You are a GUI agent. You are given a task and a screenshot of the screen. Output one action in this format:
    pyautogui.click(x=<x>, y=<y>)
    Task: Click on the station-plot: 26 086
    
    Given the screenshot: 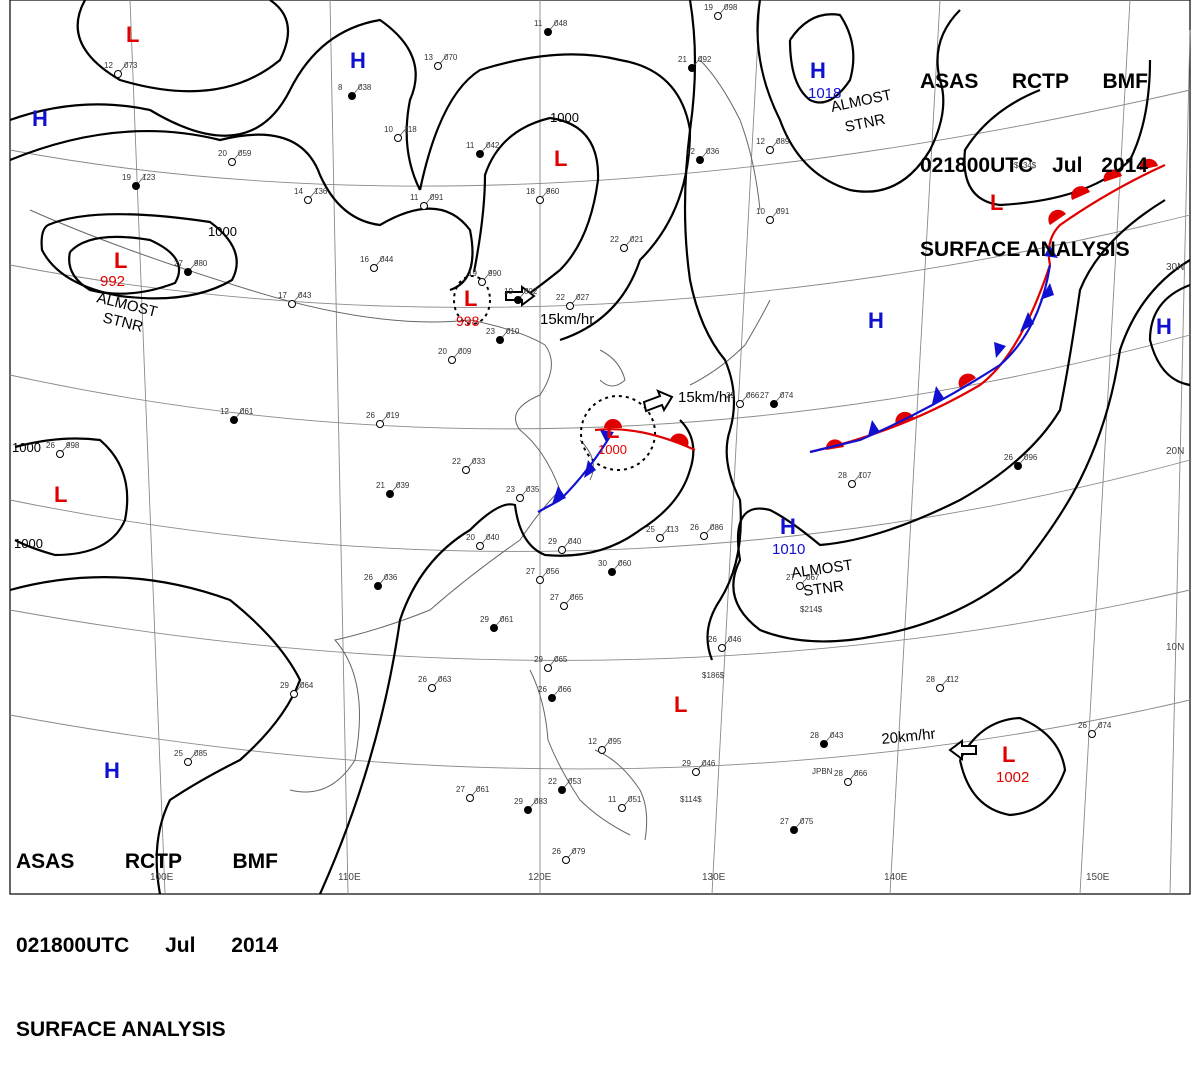 What is the action you would take?
    pyautogui.click(x=707, y=531)
    